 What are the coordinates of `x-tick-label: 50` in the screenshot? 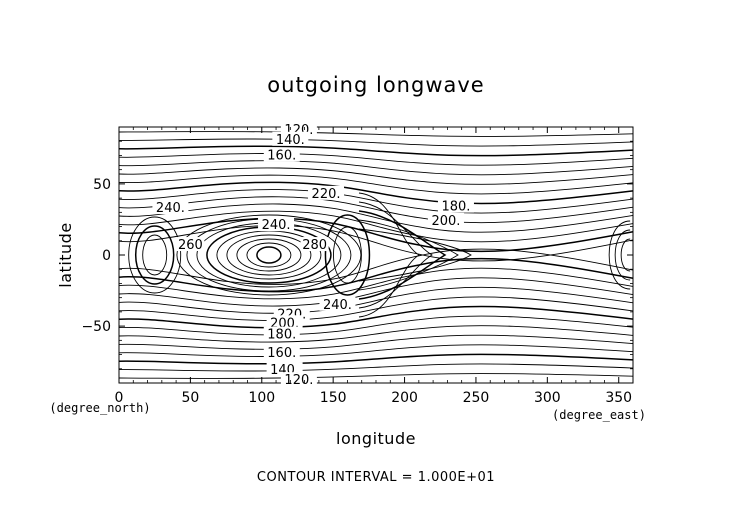 It's located at (190, 398).